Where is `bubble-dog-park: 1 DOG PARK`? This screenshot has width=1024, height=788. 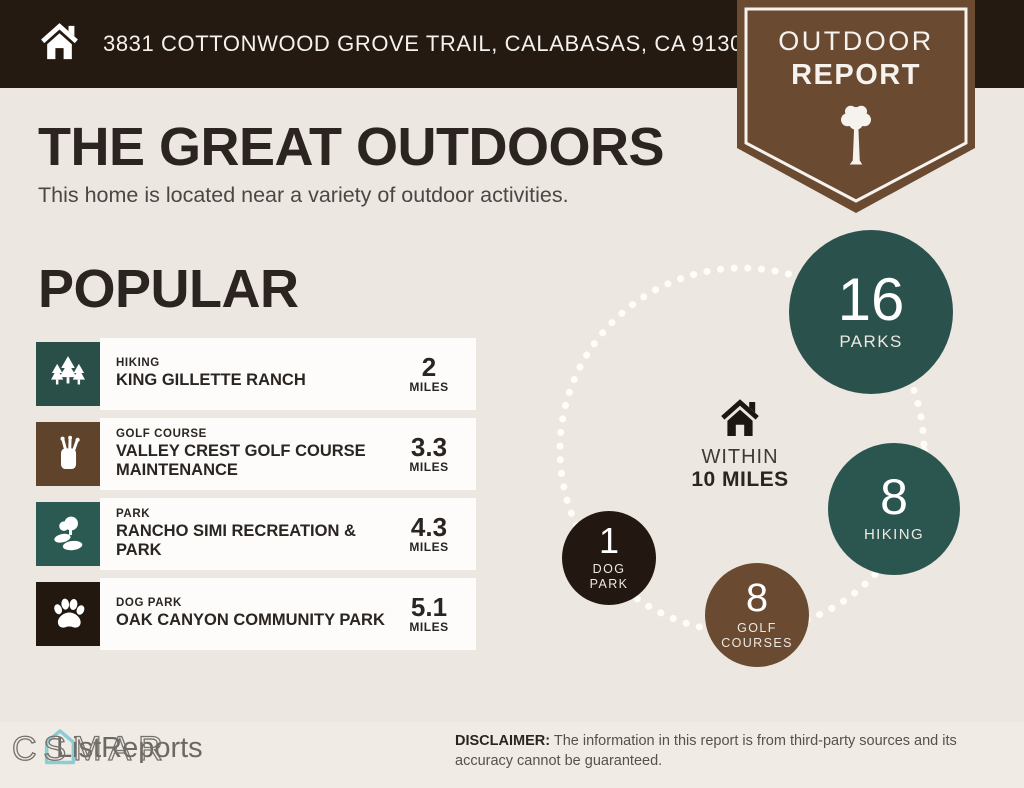 bubble-dog-park: 1 DOG PARK is located at coordinates (609, 558).